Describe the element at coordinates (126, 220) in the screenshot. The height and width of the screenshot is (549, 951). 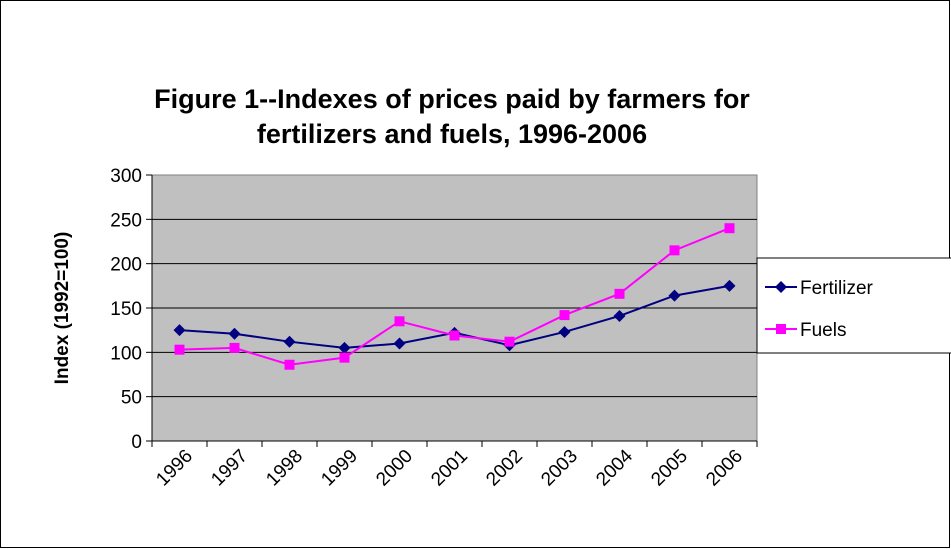
I see `y-tick-label: 250` at that location.